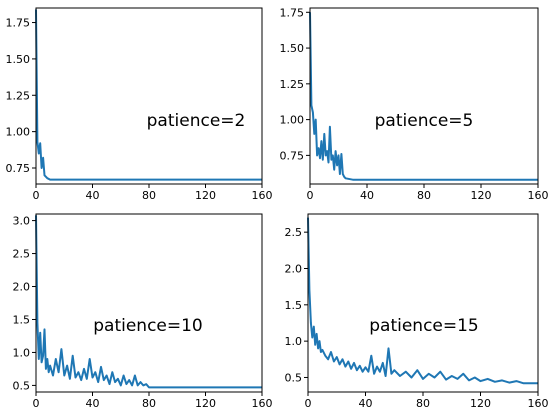  What do you see at coordinates (22, 221) in the screenshot?
I see `y-tick-label: 3.0` at bounding box center [22, 221].